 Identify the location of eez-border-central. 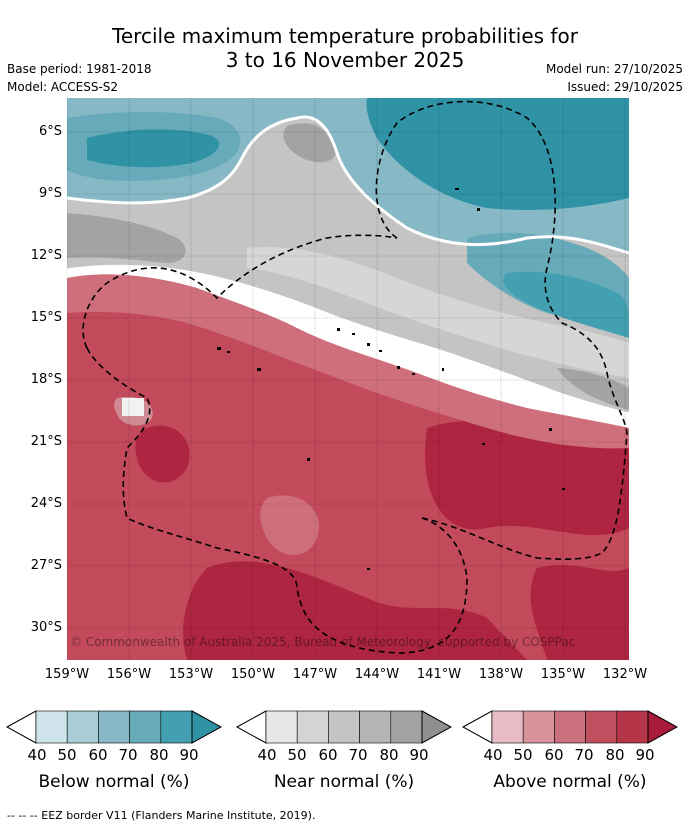
(240, 291).